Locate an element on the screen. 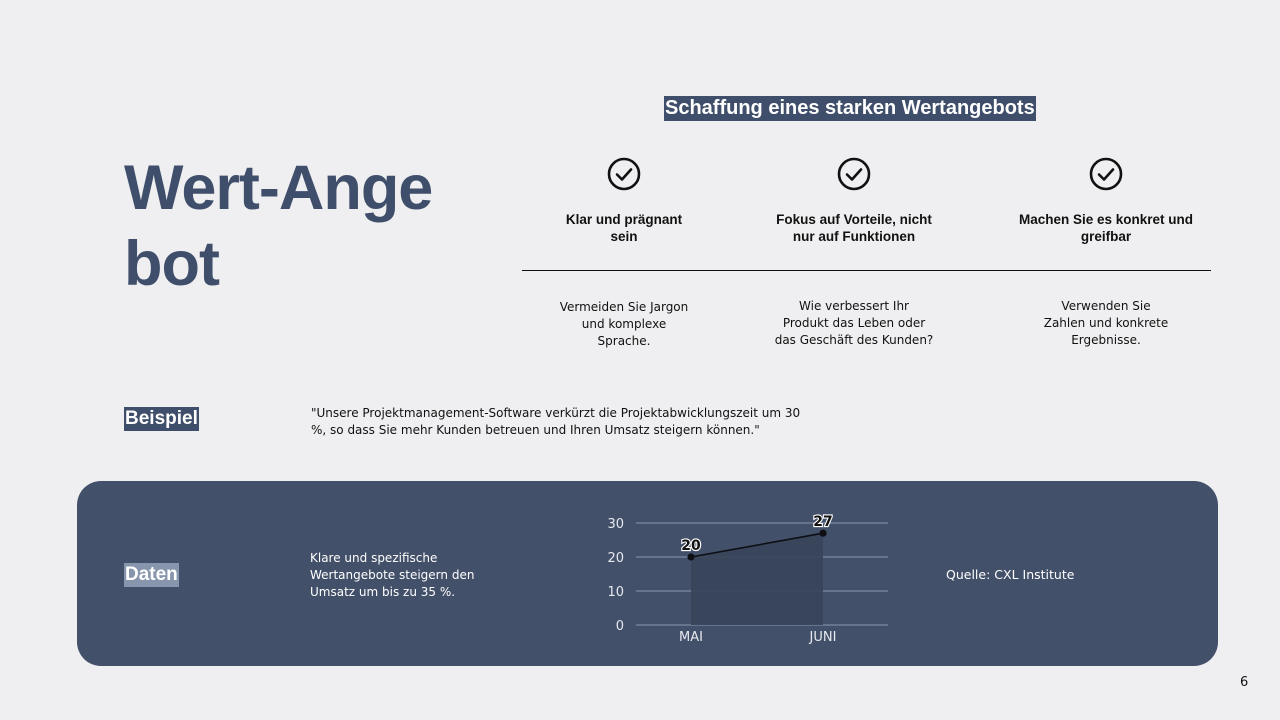  chart-data-labels: 20 27 is located at coordinates (757, 534).